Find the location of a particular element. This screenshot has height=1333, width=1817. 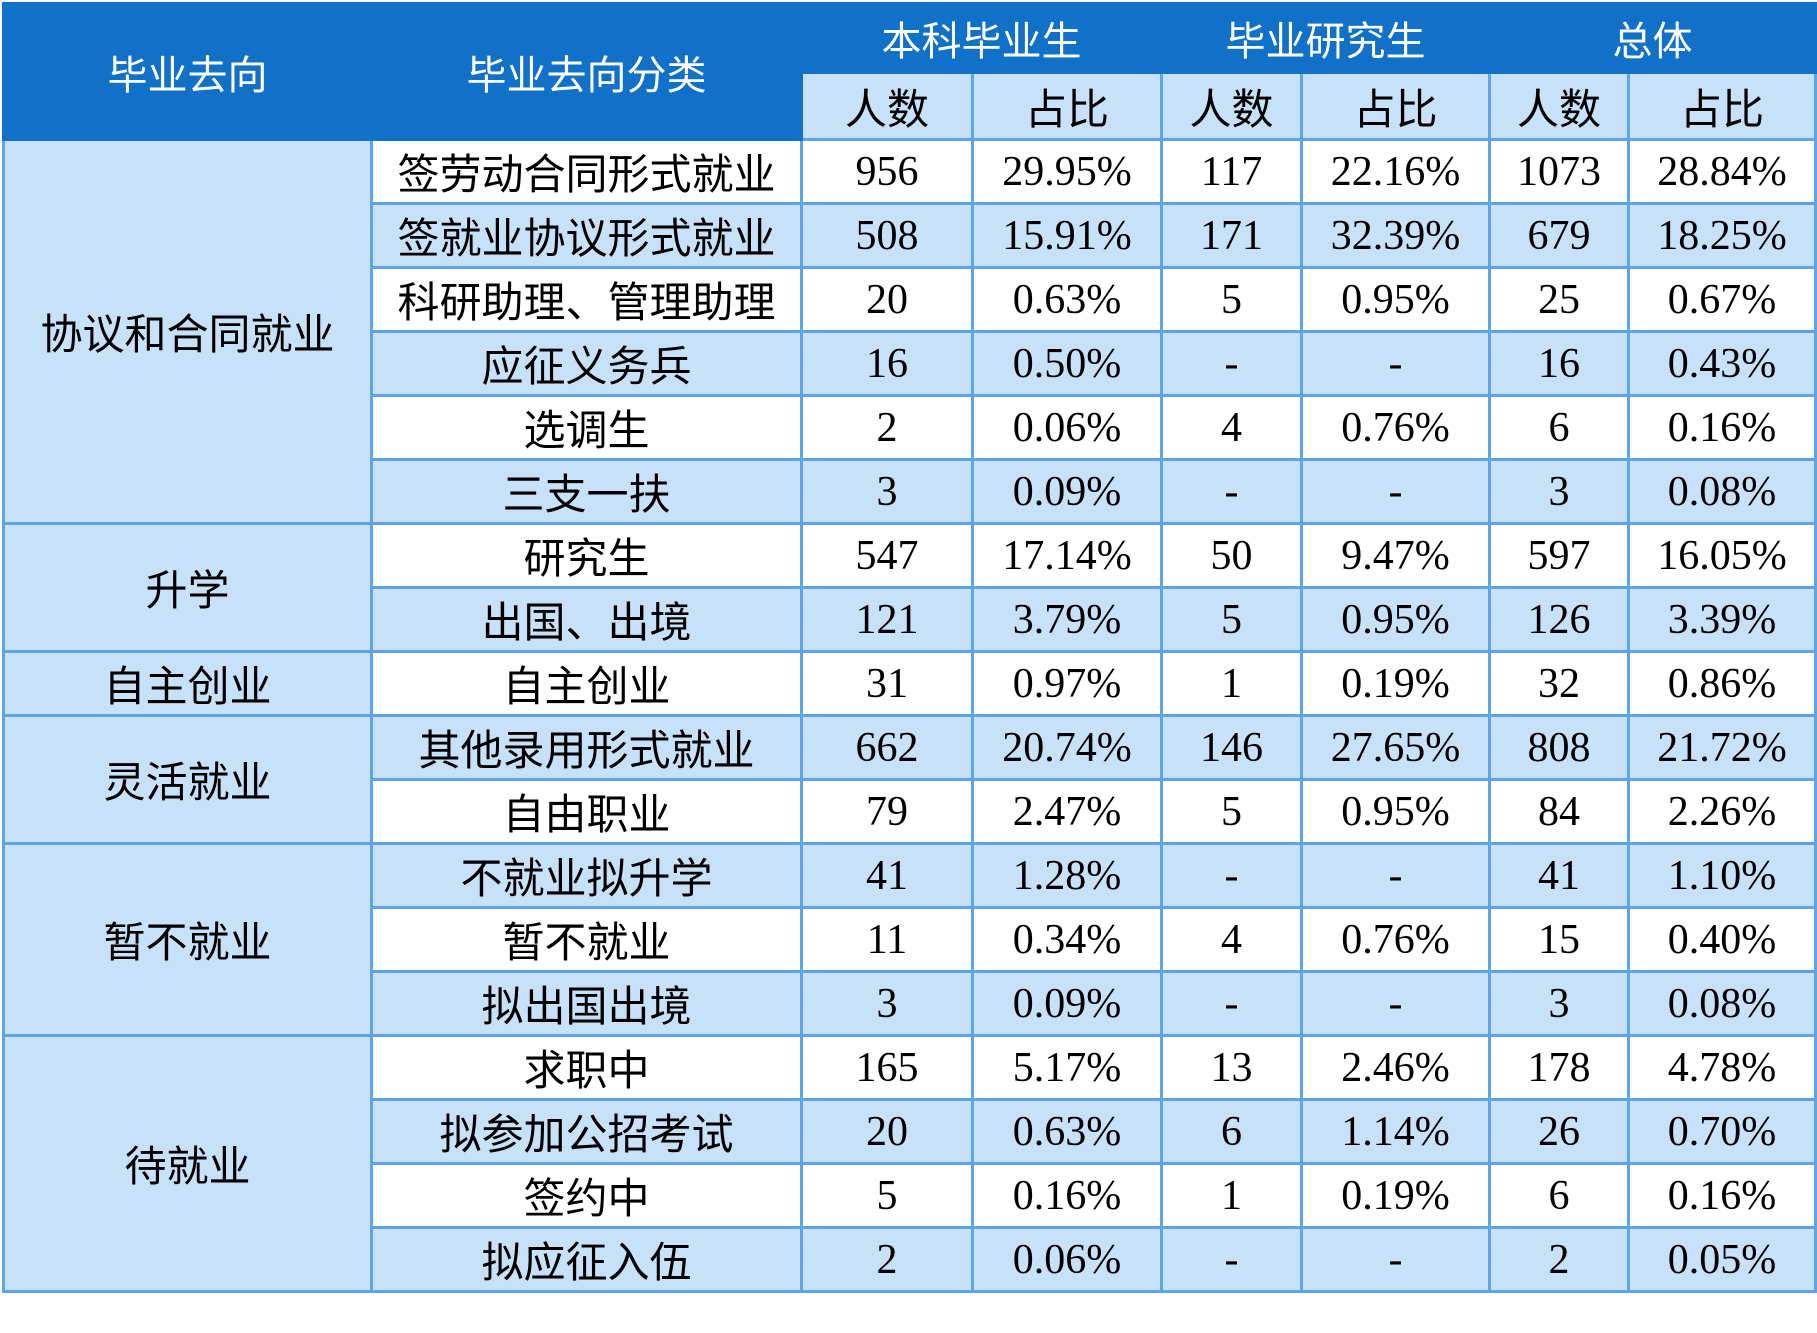

all-count-cell: 679 is located at coordinates (1559, 235).